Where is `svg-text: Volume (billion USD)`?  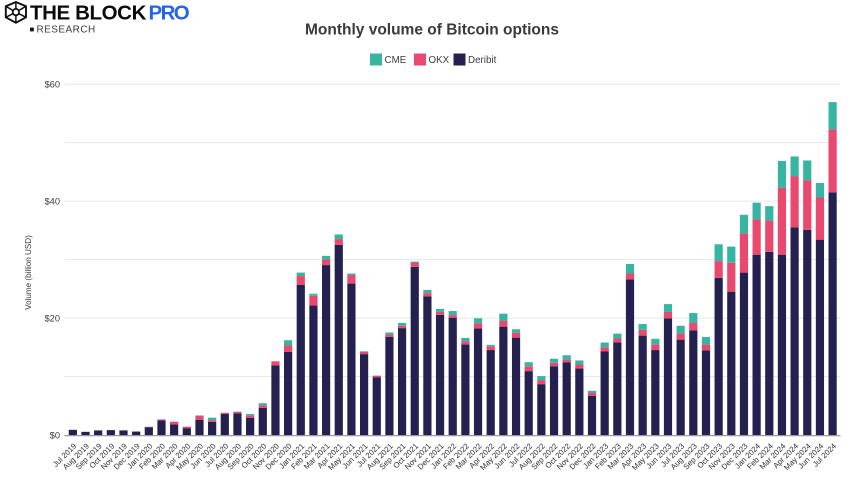
svg-text: Volume (billion USD) is located at coordinates (28, 272).